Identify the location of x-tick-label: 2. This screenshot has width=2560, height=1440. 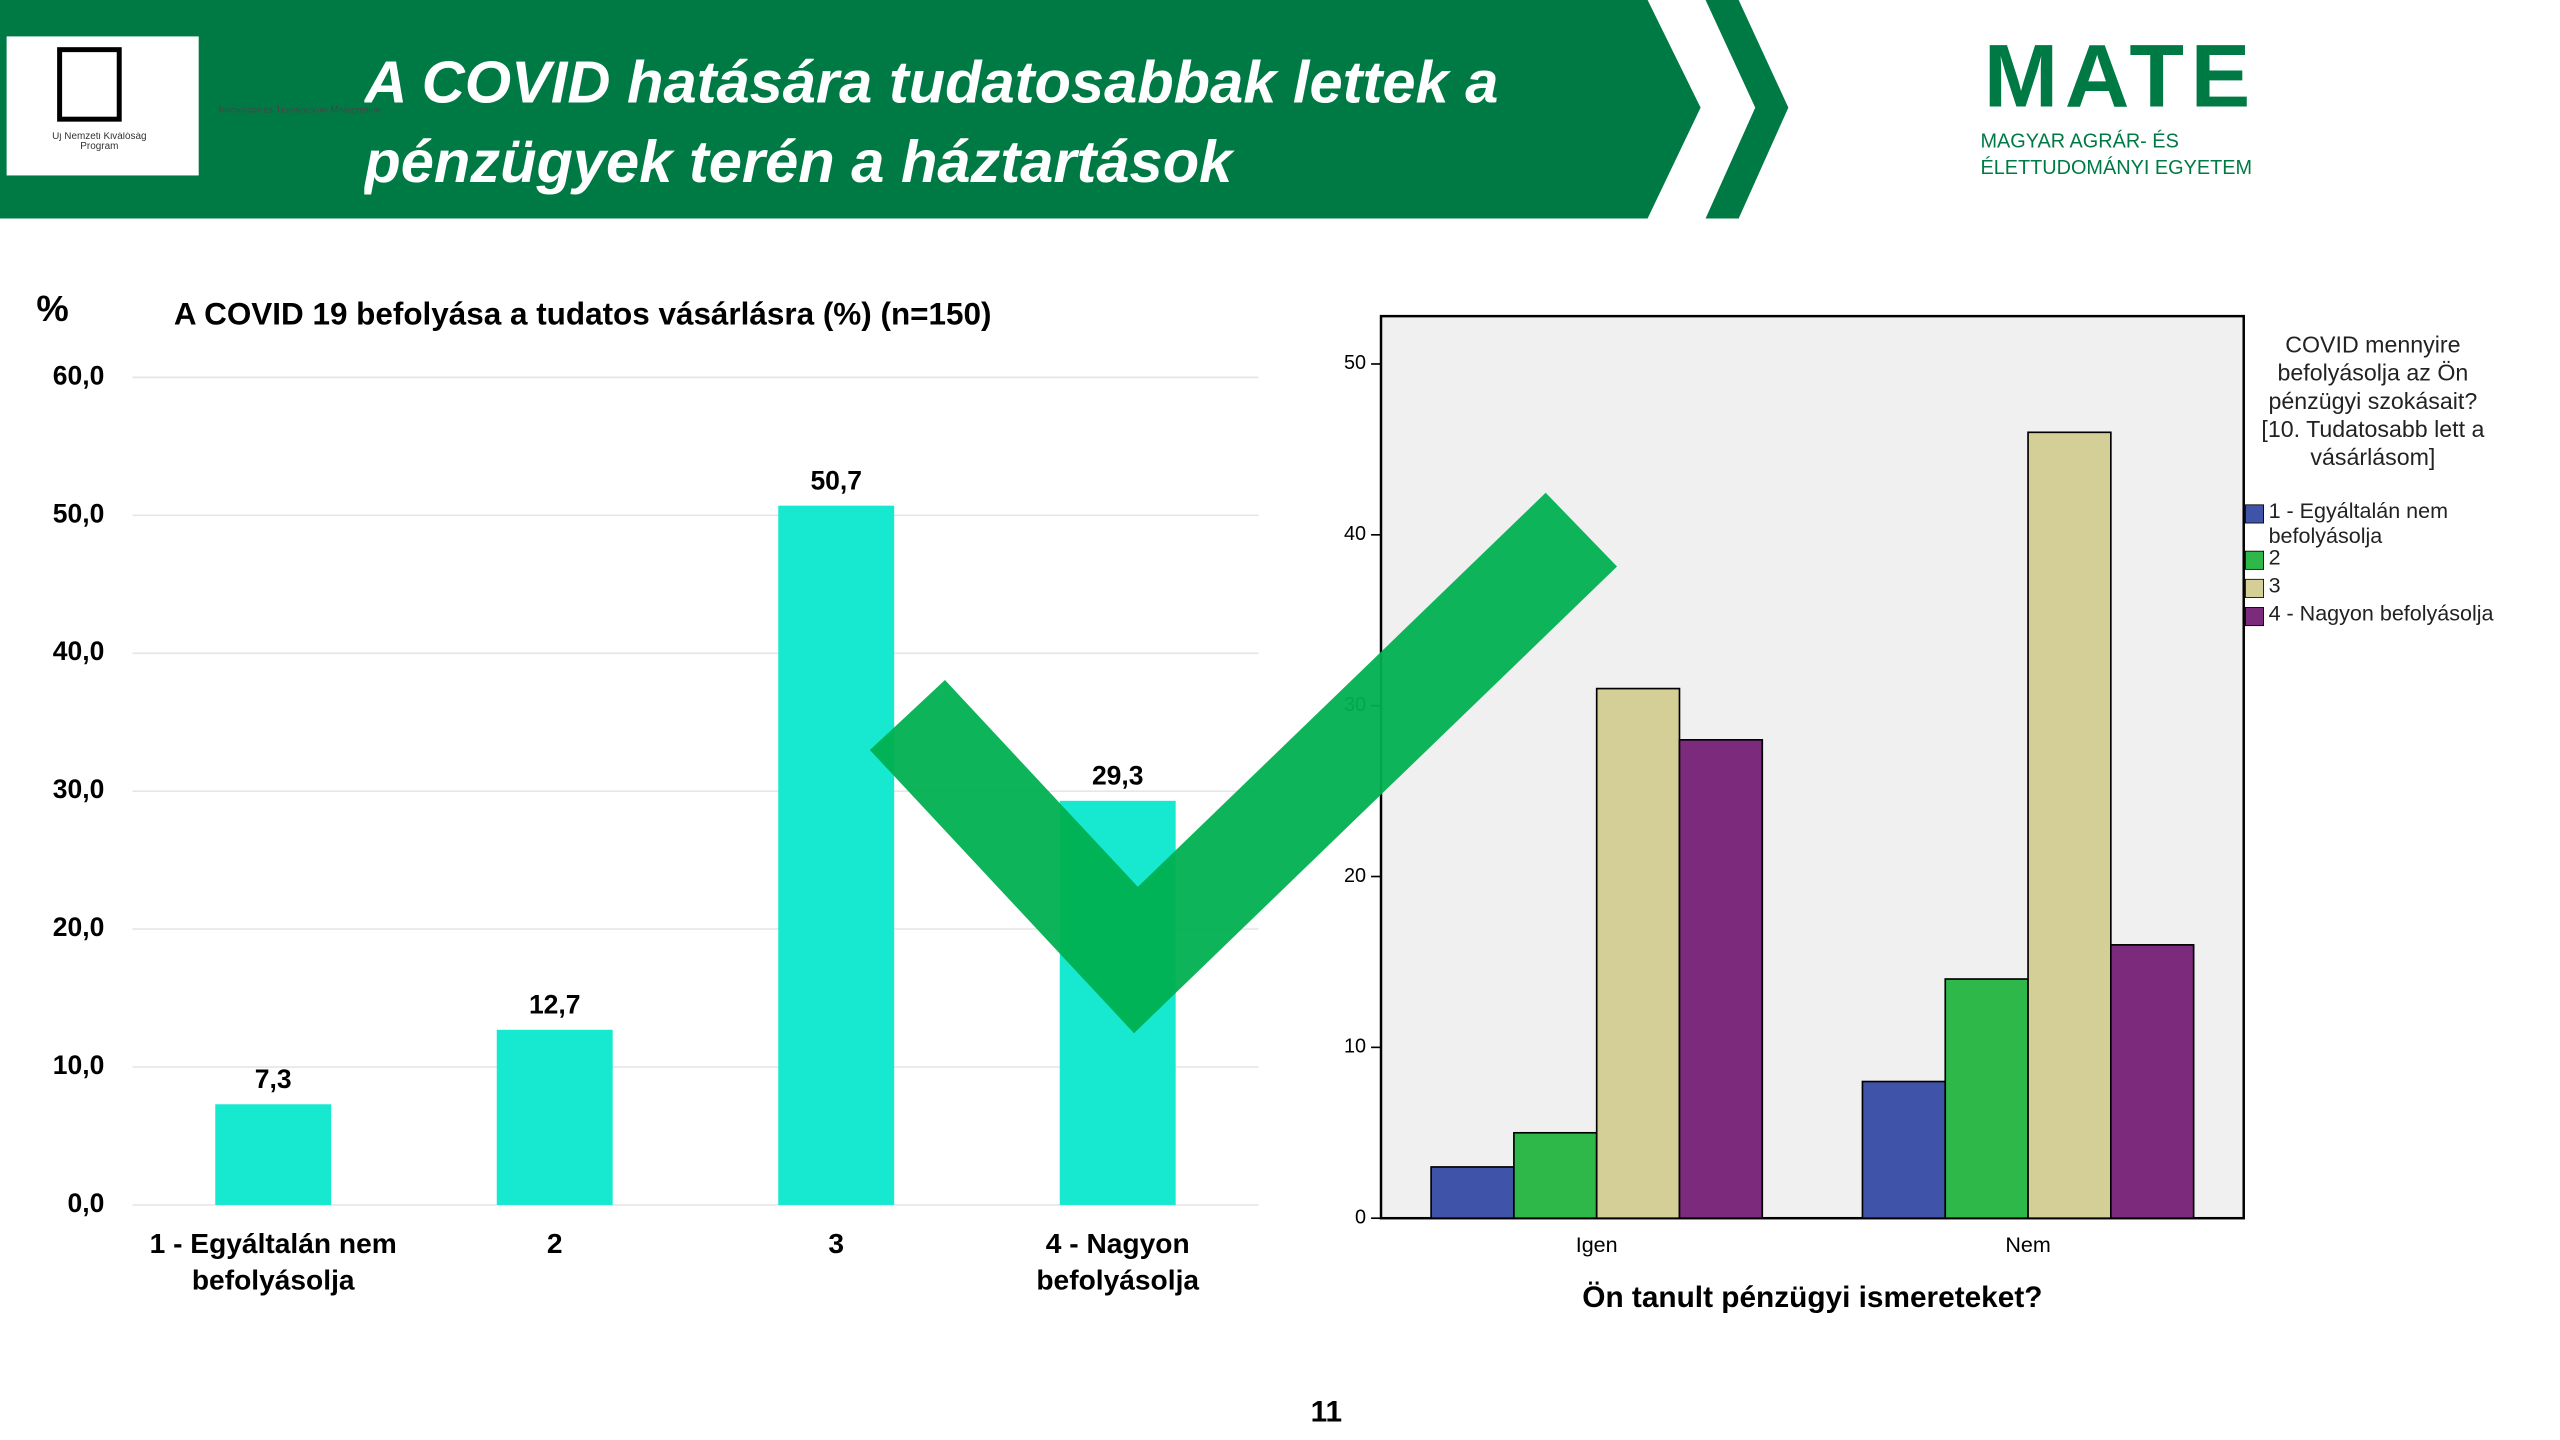
(554, 1244).